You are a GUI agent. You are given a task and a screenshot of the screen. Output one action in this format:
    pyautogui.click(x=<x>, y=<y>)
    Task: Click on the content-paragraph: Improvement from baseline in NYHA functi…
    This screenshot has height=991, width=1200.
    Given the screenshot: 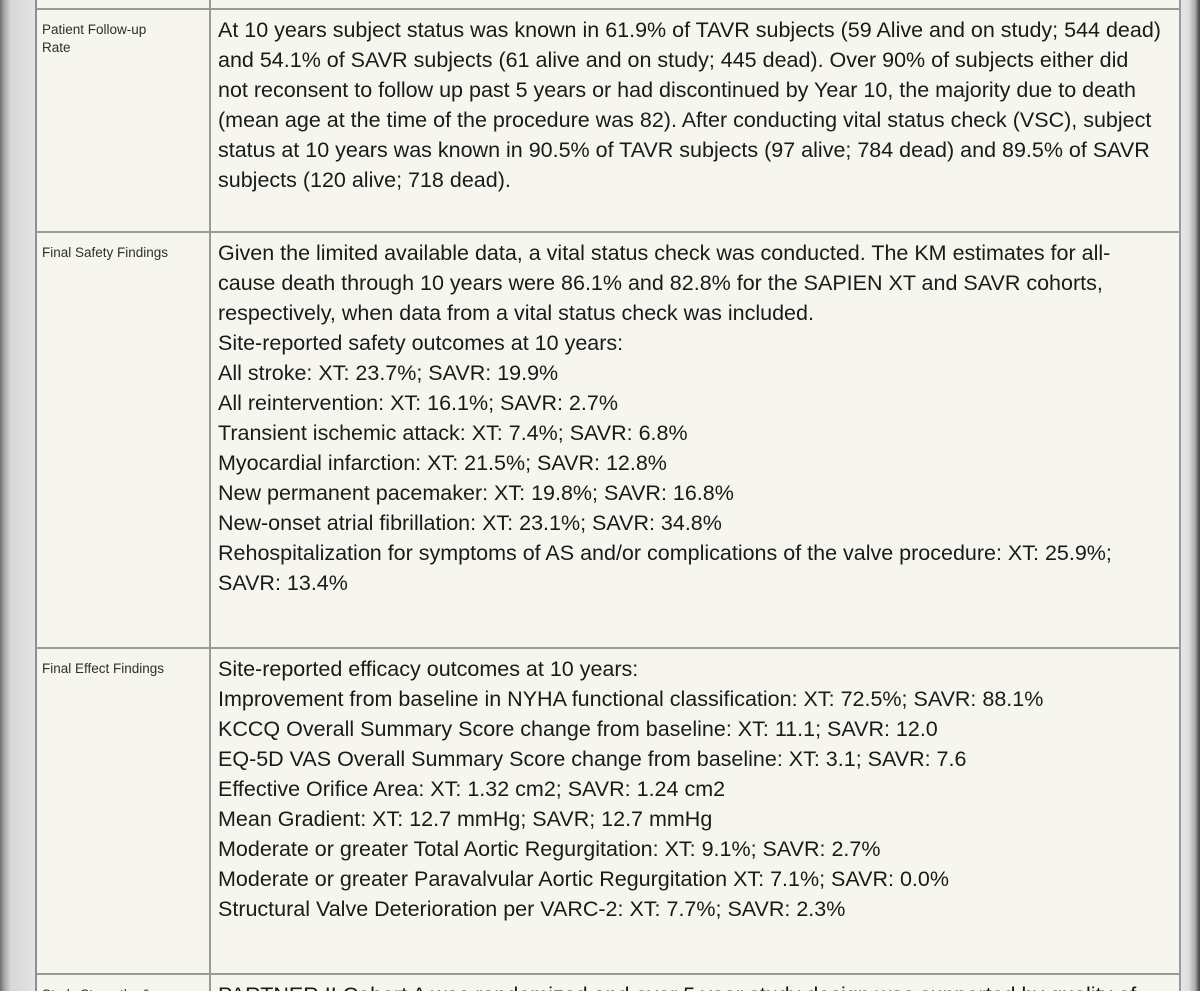 What is the action you would take?
    pyautogui.click(x=631, y=699)
    